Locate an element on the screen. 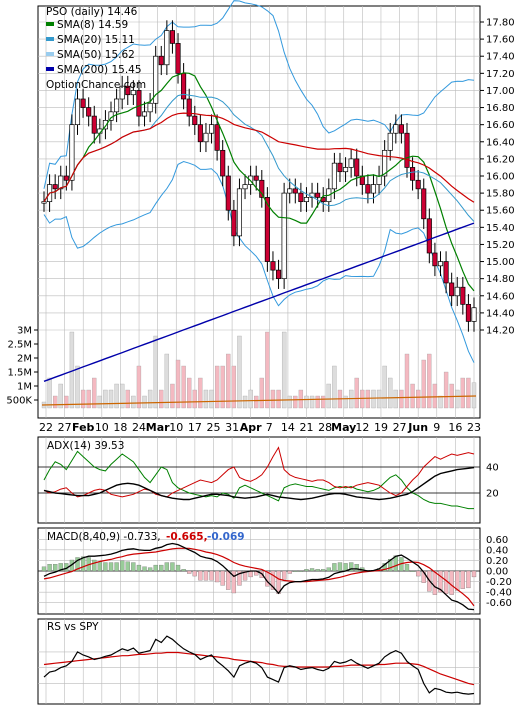  macd-tick-label: -0.20 is located at coordinates (499, 582).